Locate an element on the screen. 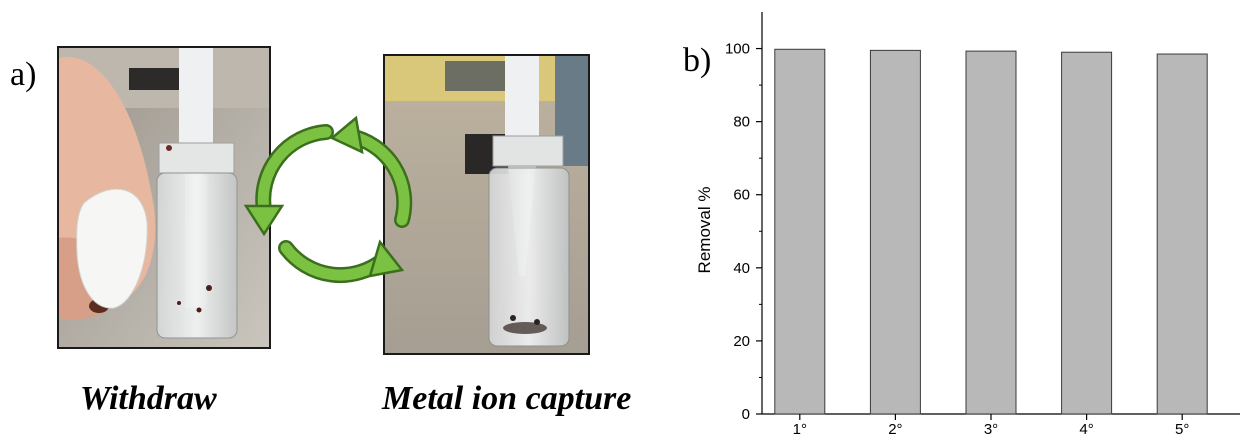 The height and width of the screenshot is (436, 1253). y-tick-label: 0 is located at coordinates (746, 414).